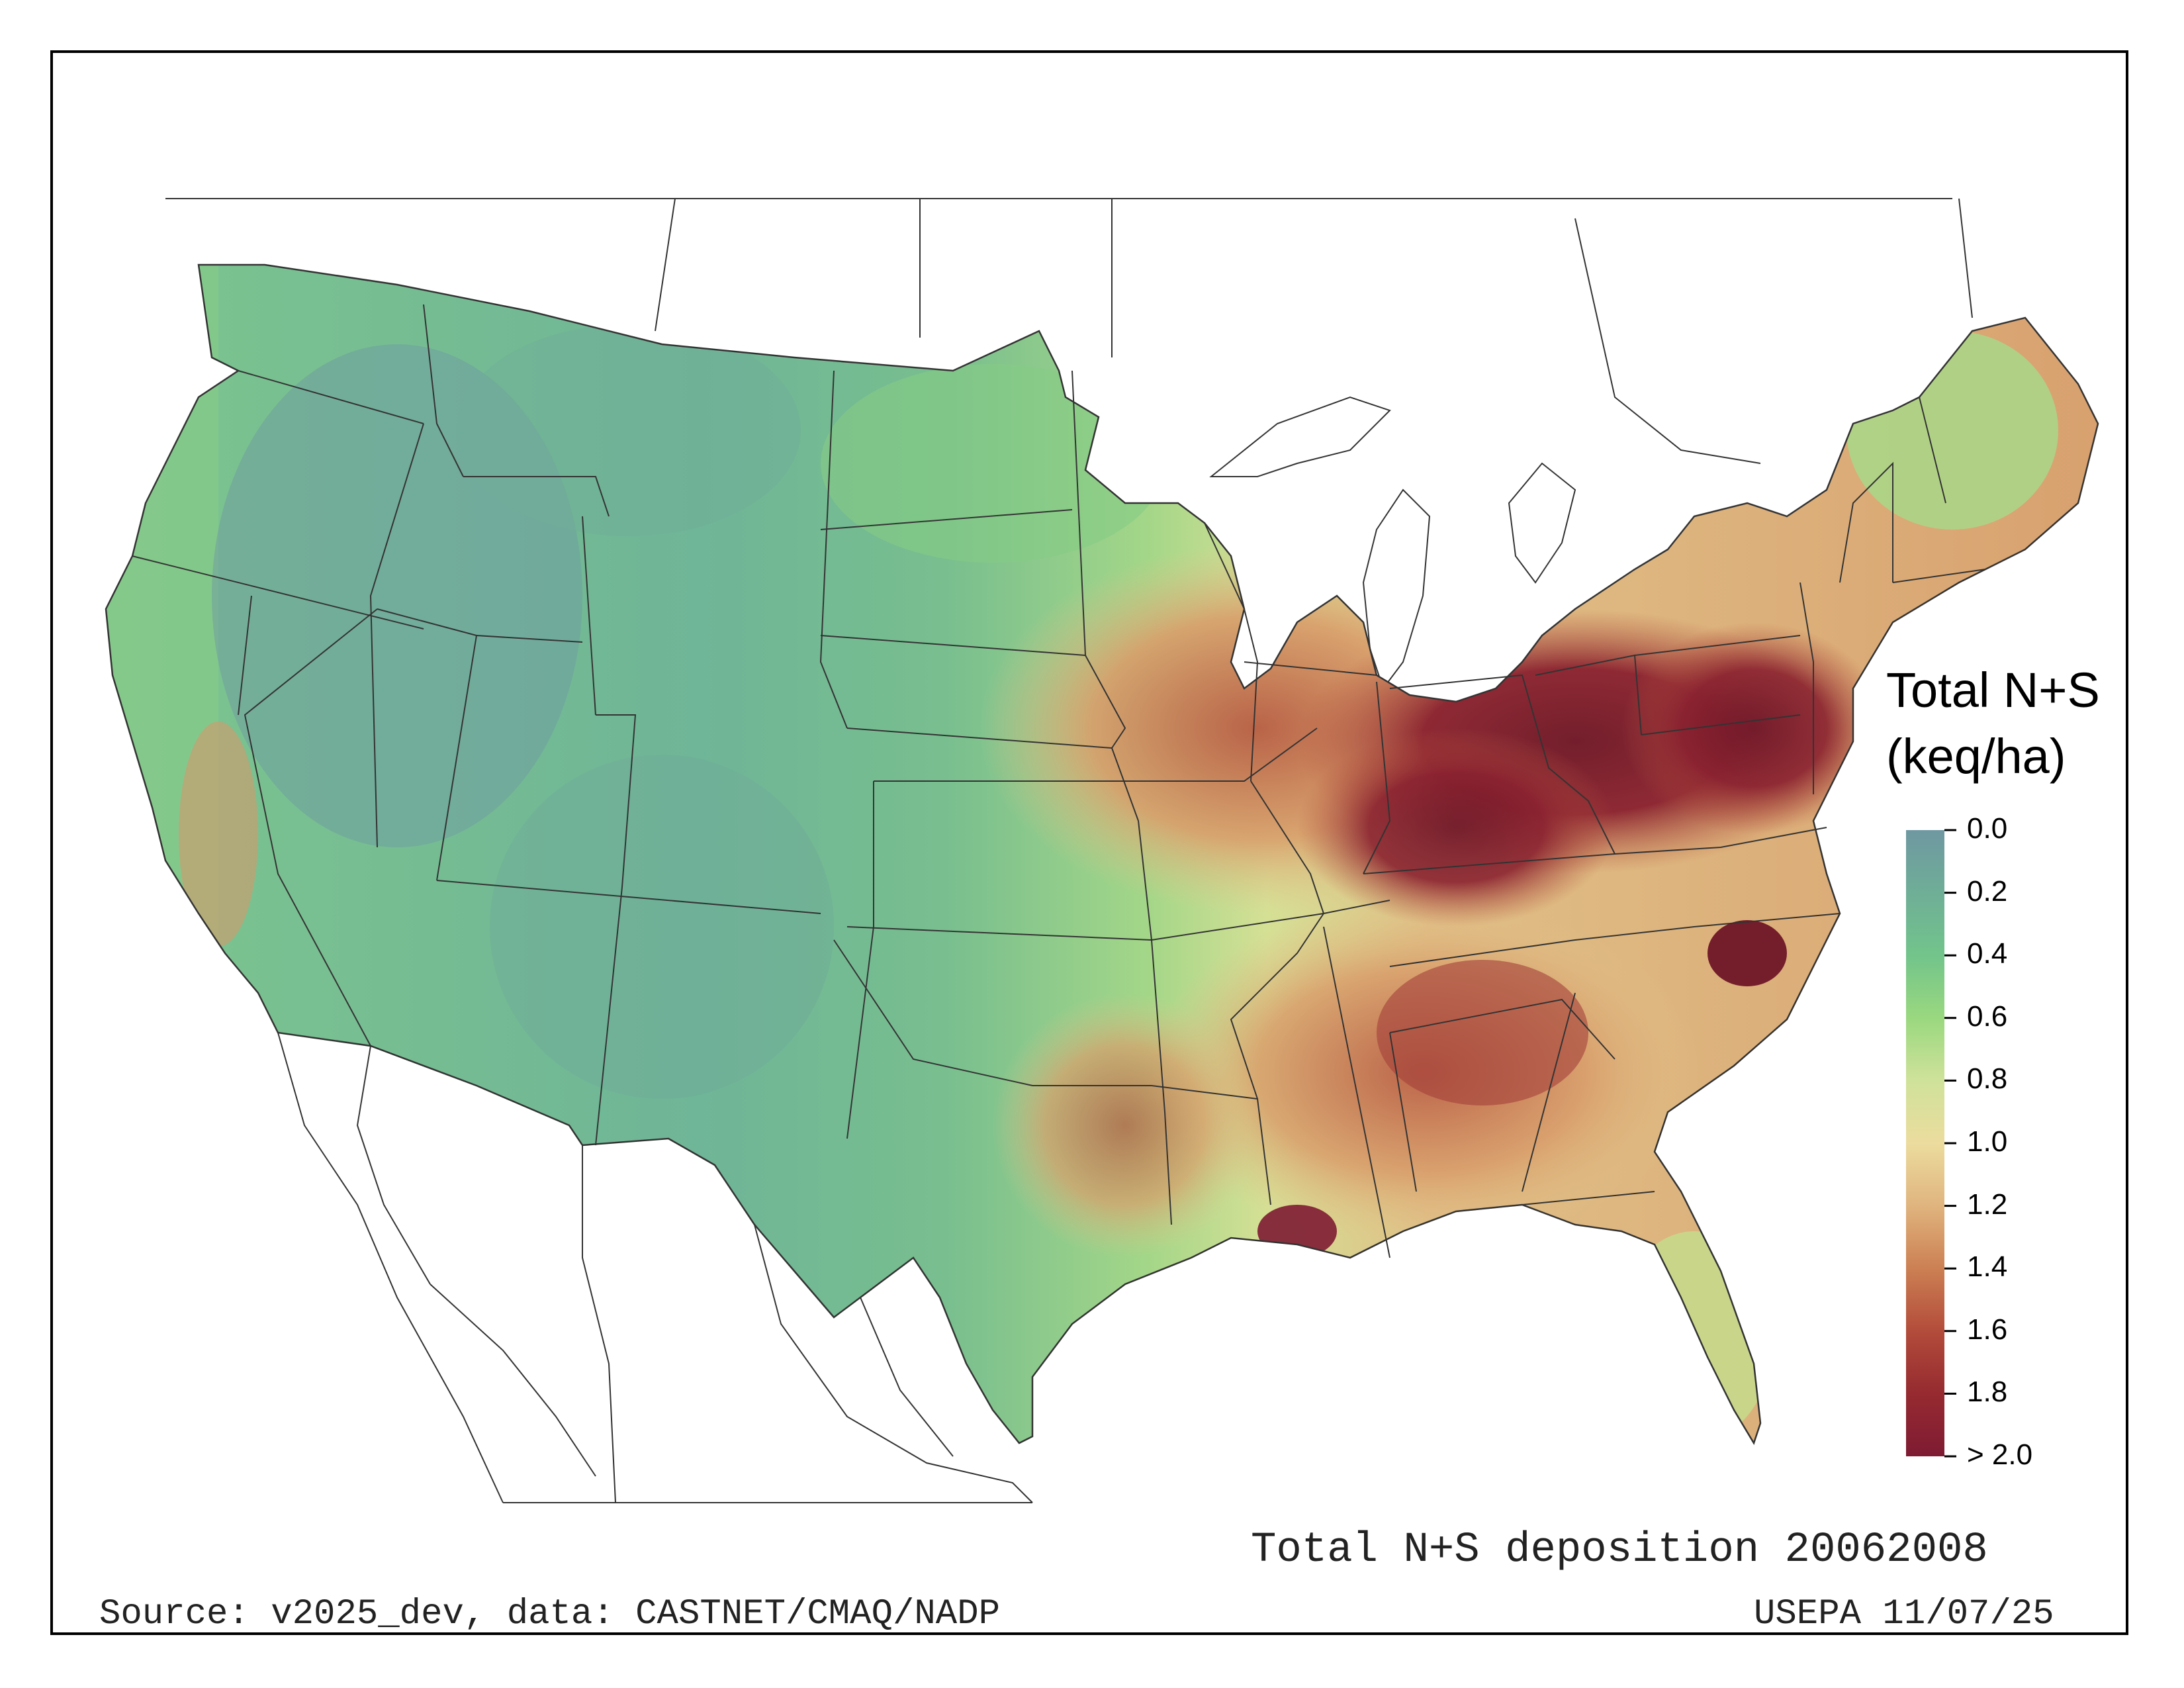 The image size is (2184, 1688). What do you see at coordinates (1988, 1079) in the screenshot?
I see `legend-tick-label: 0.8` at bounding box center [1988, 1079].